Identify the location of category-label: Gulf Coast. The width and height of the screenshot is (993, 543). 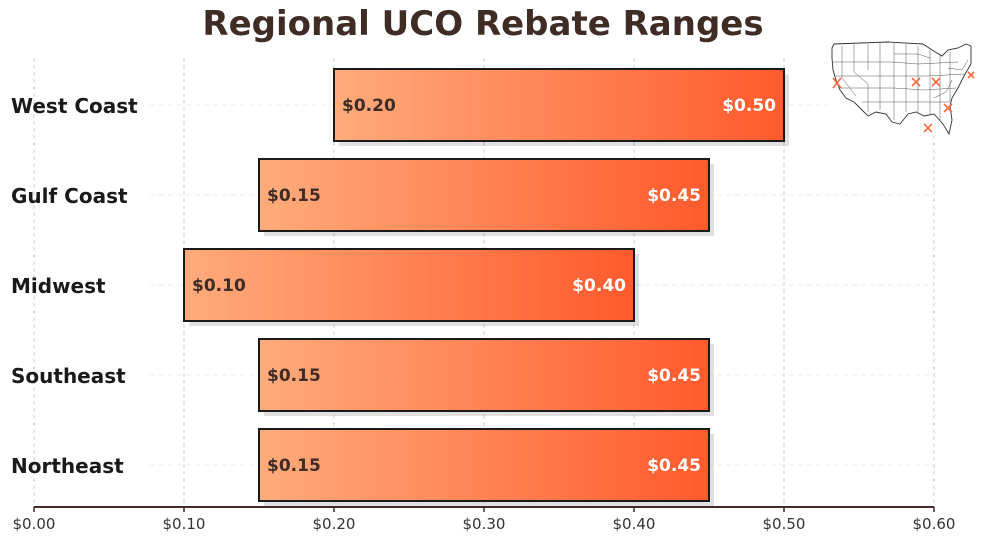
(69, 196).